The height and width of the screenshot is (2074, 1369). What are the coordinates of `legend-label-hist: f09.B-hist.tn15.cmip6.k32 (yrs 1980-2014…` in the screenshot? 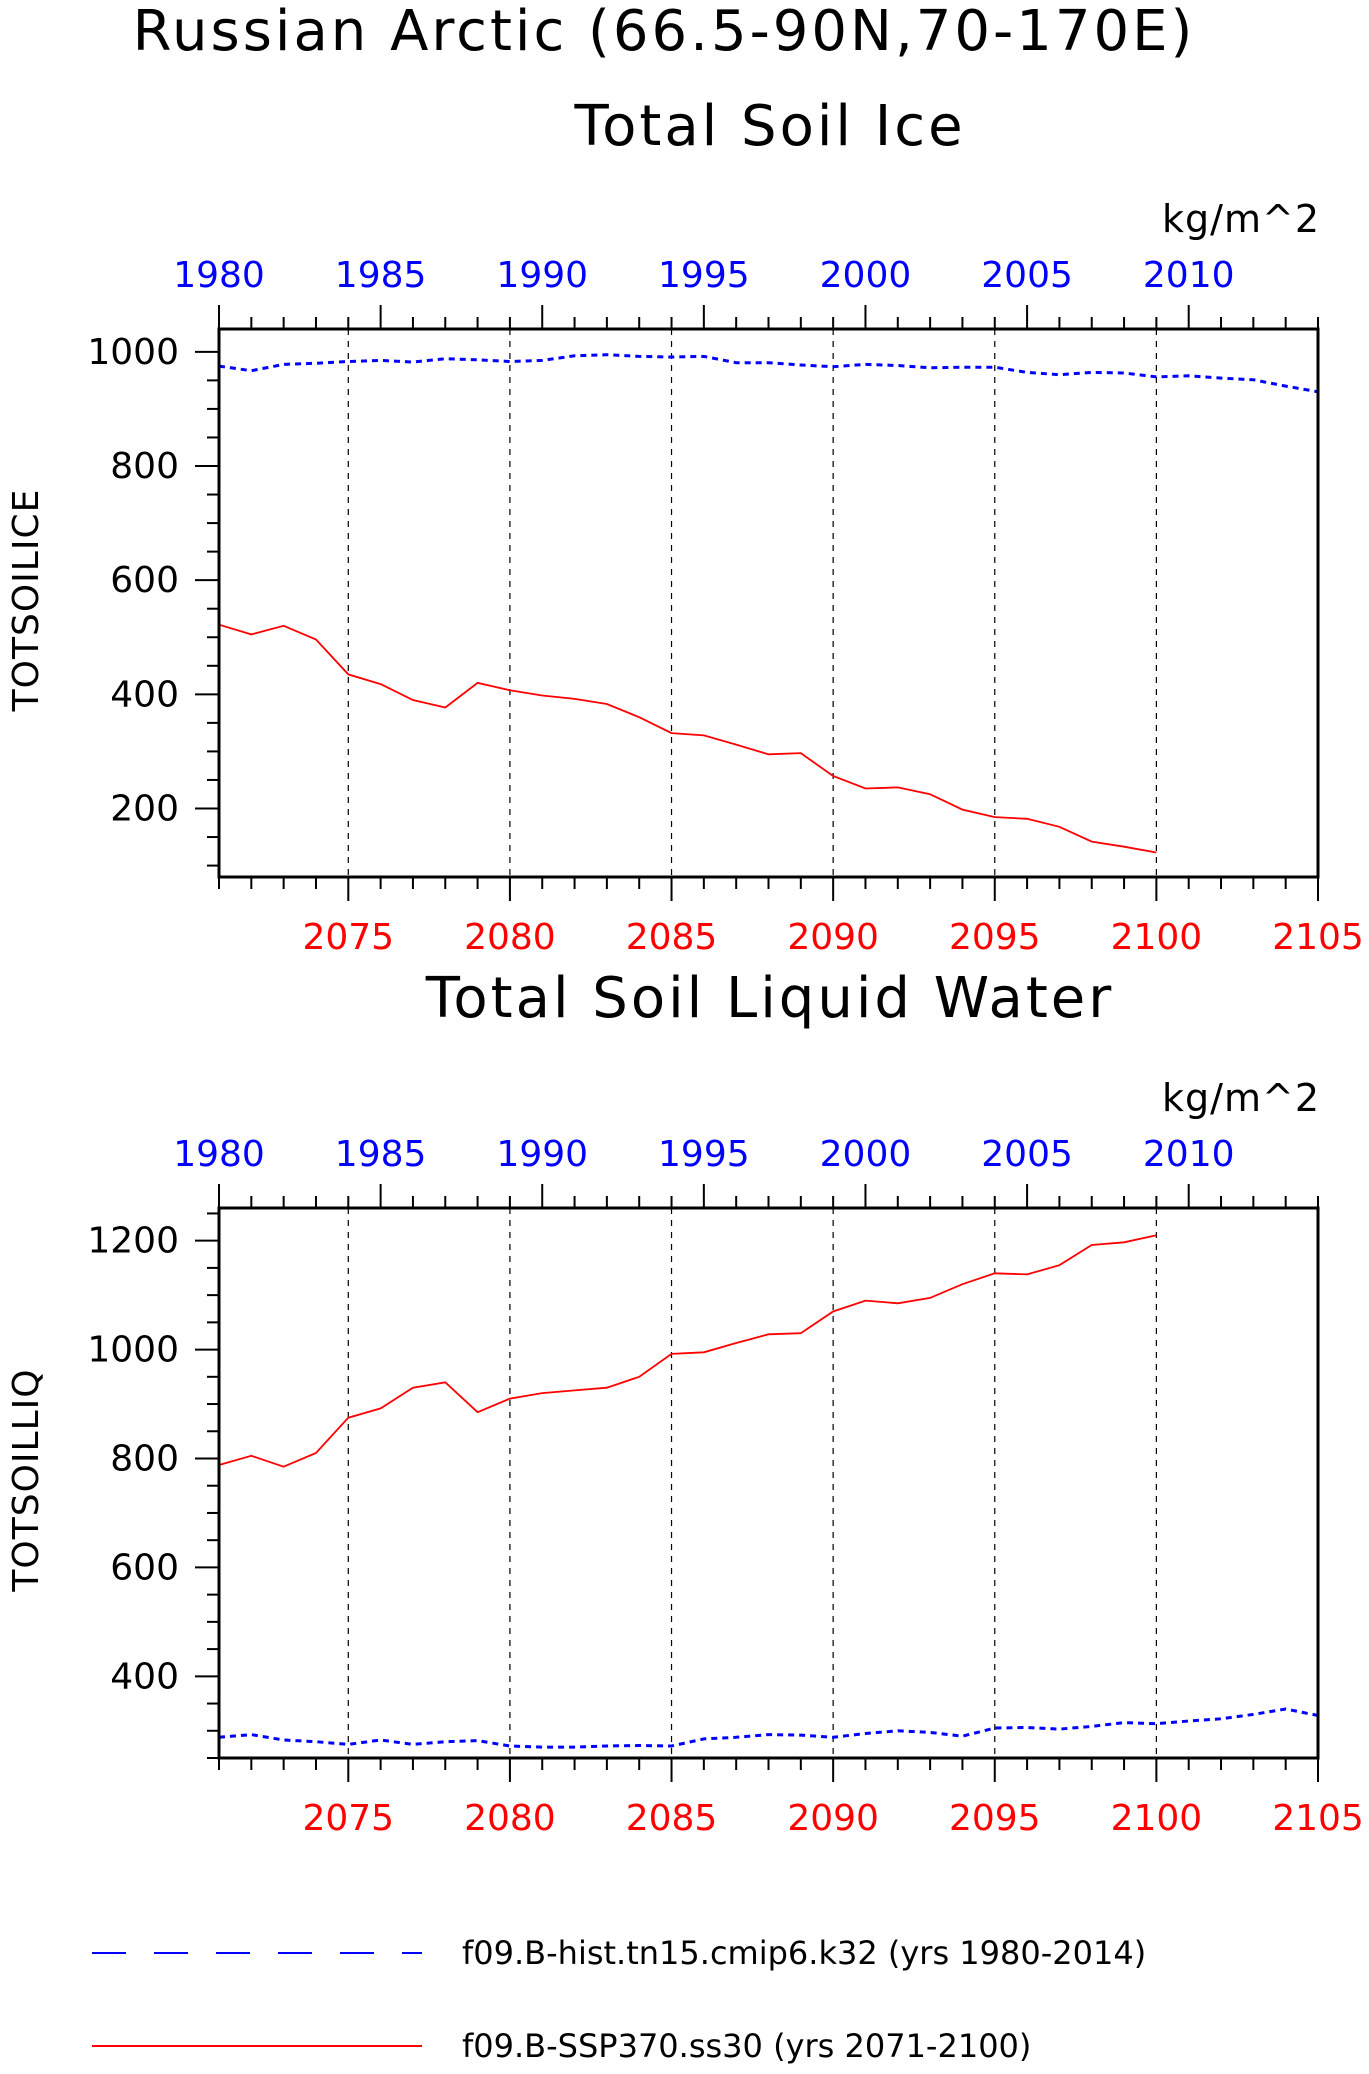 It's located at (804, 1953).